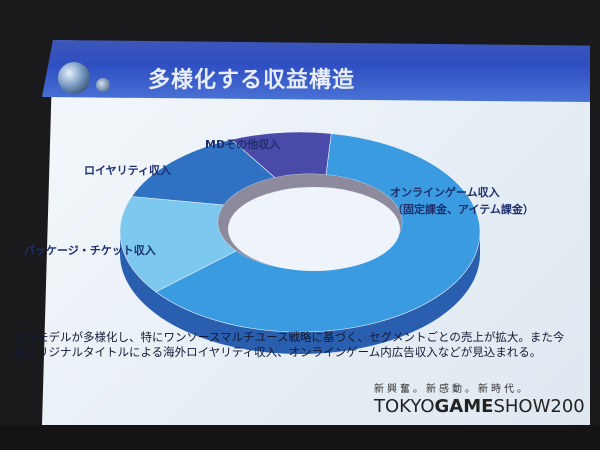 The image size is (600, 450). Describe the element at coordinates (103, 85) in the screenshot. I see `small-globe-icon` at that location.